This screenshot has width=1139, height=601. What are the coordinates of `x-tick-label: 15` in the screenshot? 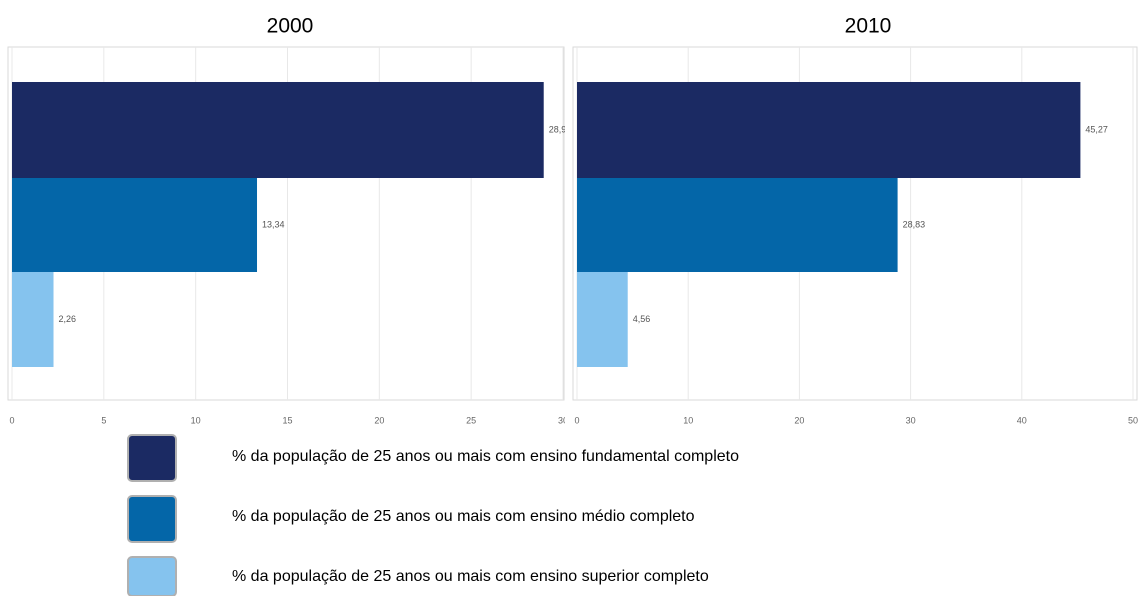 It's located at (287, 420).